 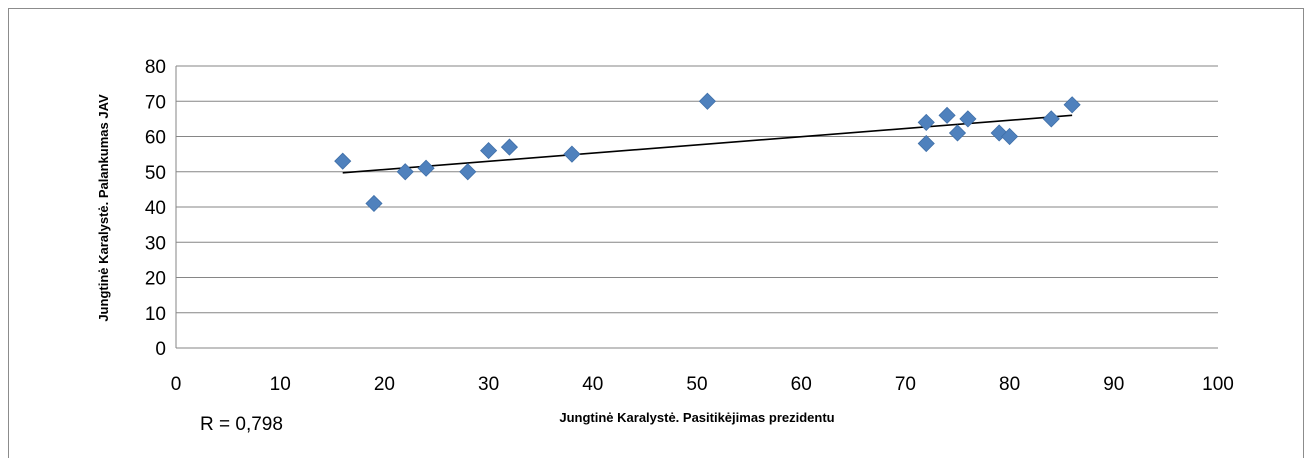 I want to click on x-tick-labels: 0 10 20 30 40 50 60 70 80 90 100, so click(x=702, y=384).